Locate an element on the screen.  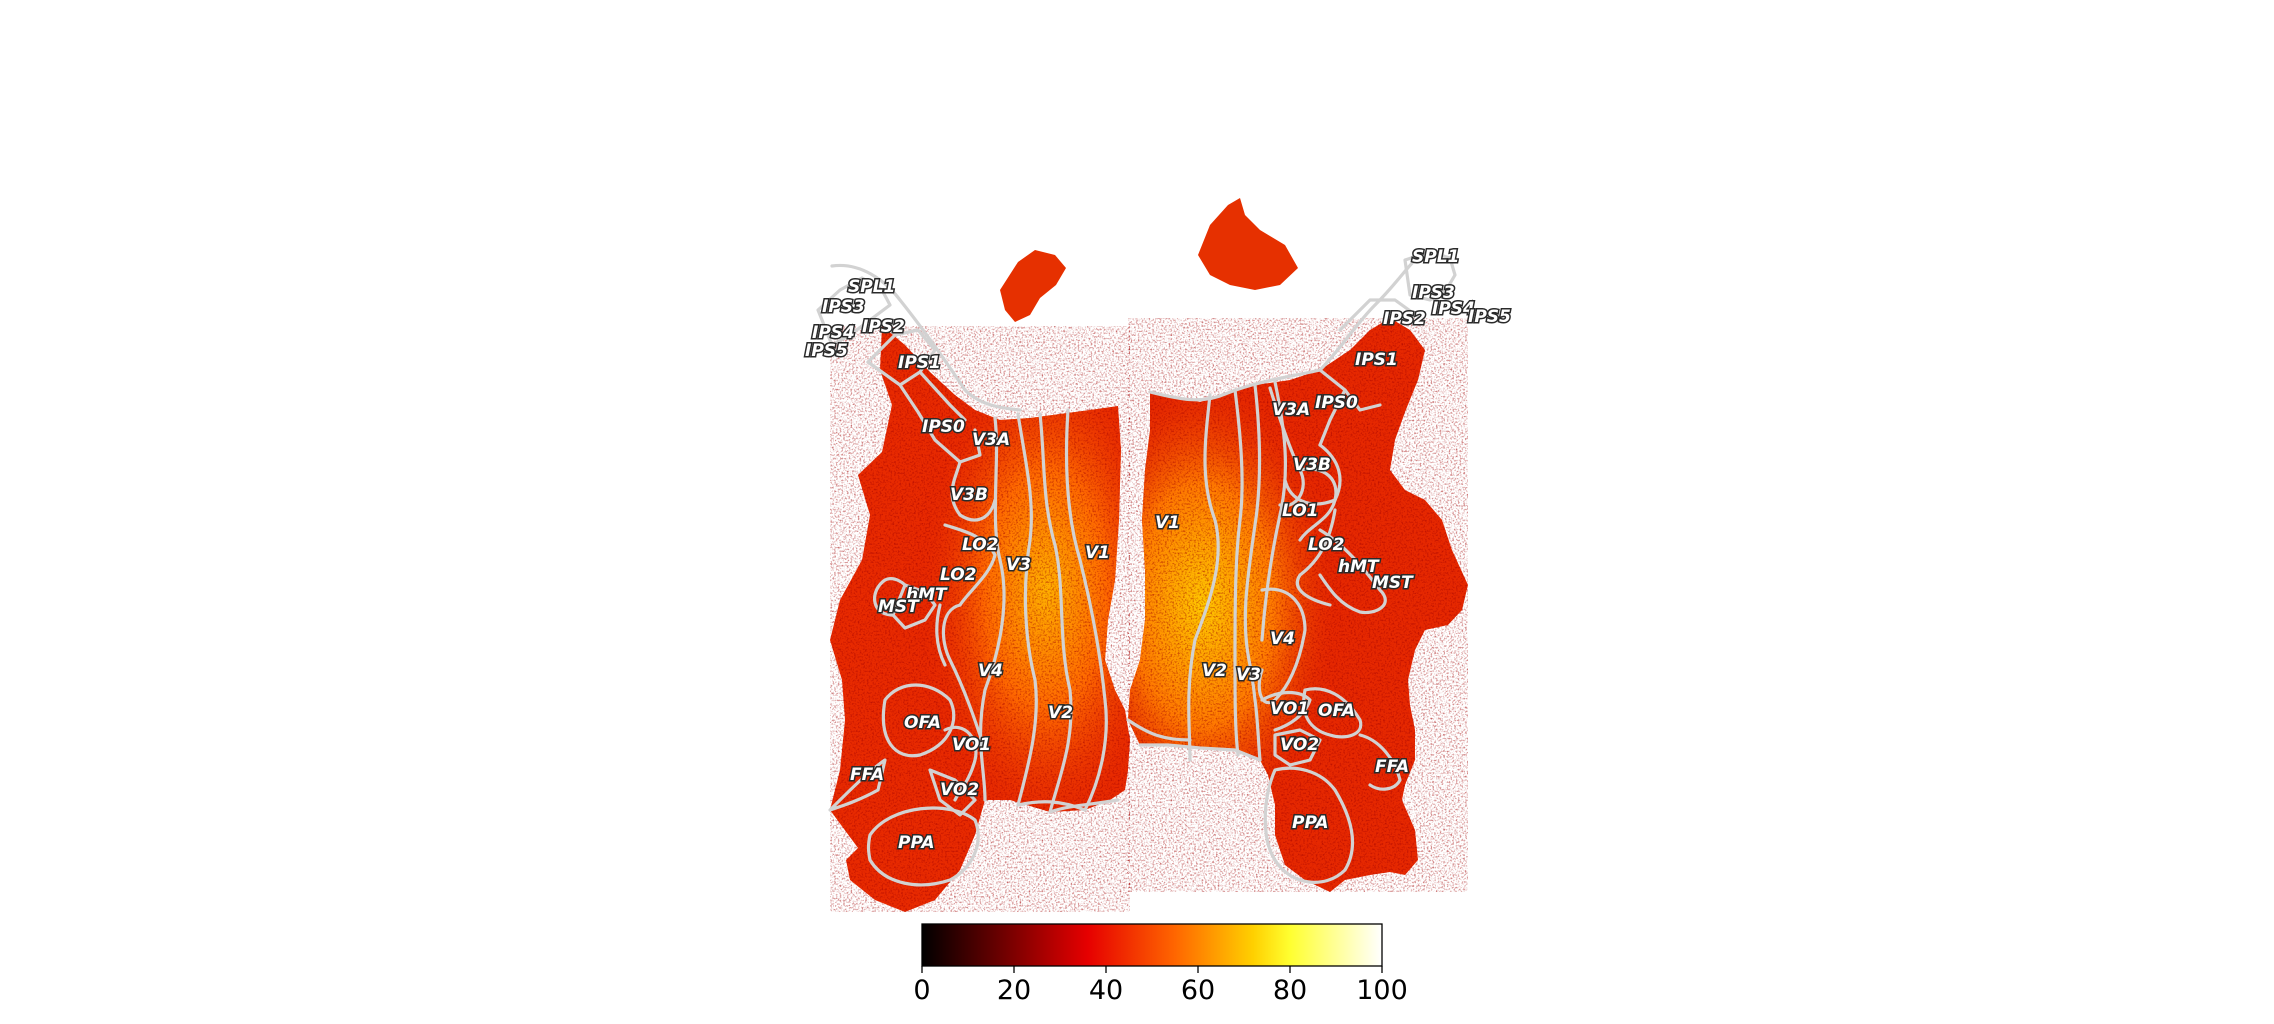
left-label-hmt: hMT is located at coordinates (927, 595).